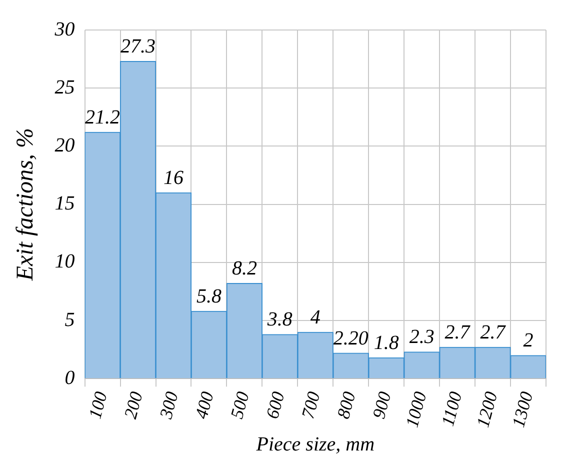 The image size is (566, 465). I want to click on data-label: 5.8, so click(209, 296).